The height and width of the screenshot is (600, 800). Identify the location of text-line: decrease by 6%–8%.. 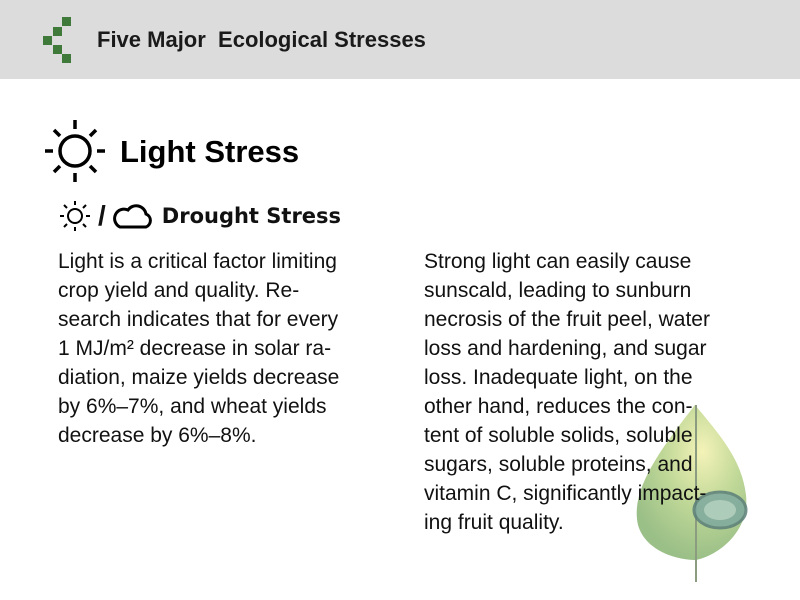
(157, 435).